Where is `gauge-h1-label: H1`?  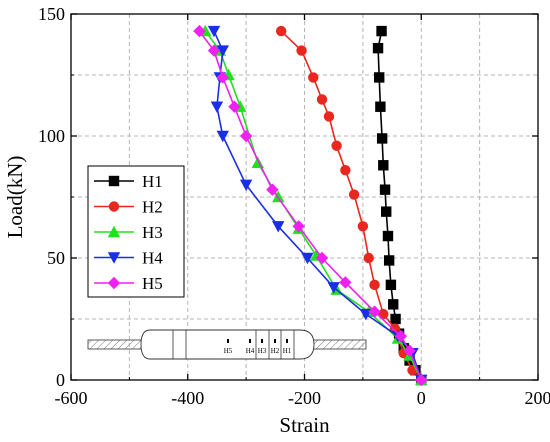
gauge-h1-label: H1 is located at coordinates (287, 351).